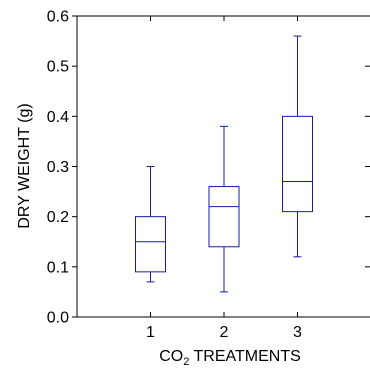  What do you see at coordinates (171, 356) in the screenshot?
I see `x-axis-title-prefix: CO` at bounding box center [171, 356].